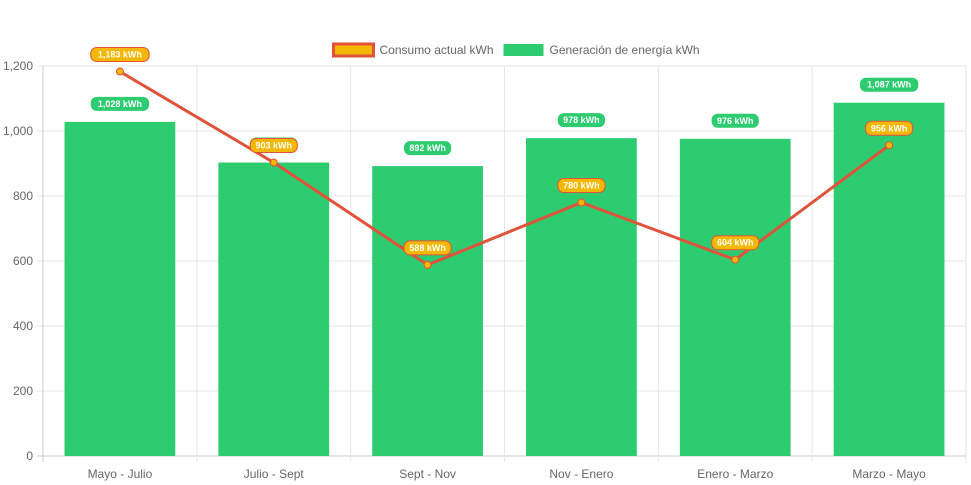 This screenshot has height=485, width=971. I want to click on data-label: 892 kWh, so click(427, 148).